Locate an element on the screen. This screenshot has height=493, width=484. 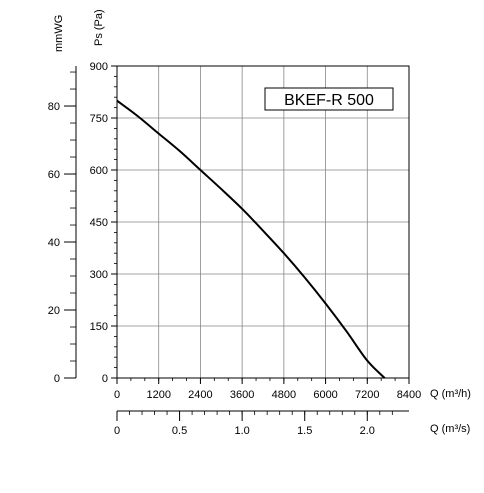
q-ms-tick-label: 2.0 is located at coordinates (367, 431).